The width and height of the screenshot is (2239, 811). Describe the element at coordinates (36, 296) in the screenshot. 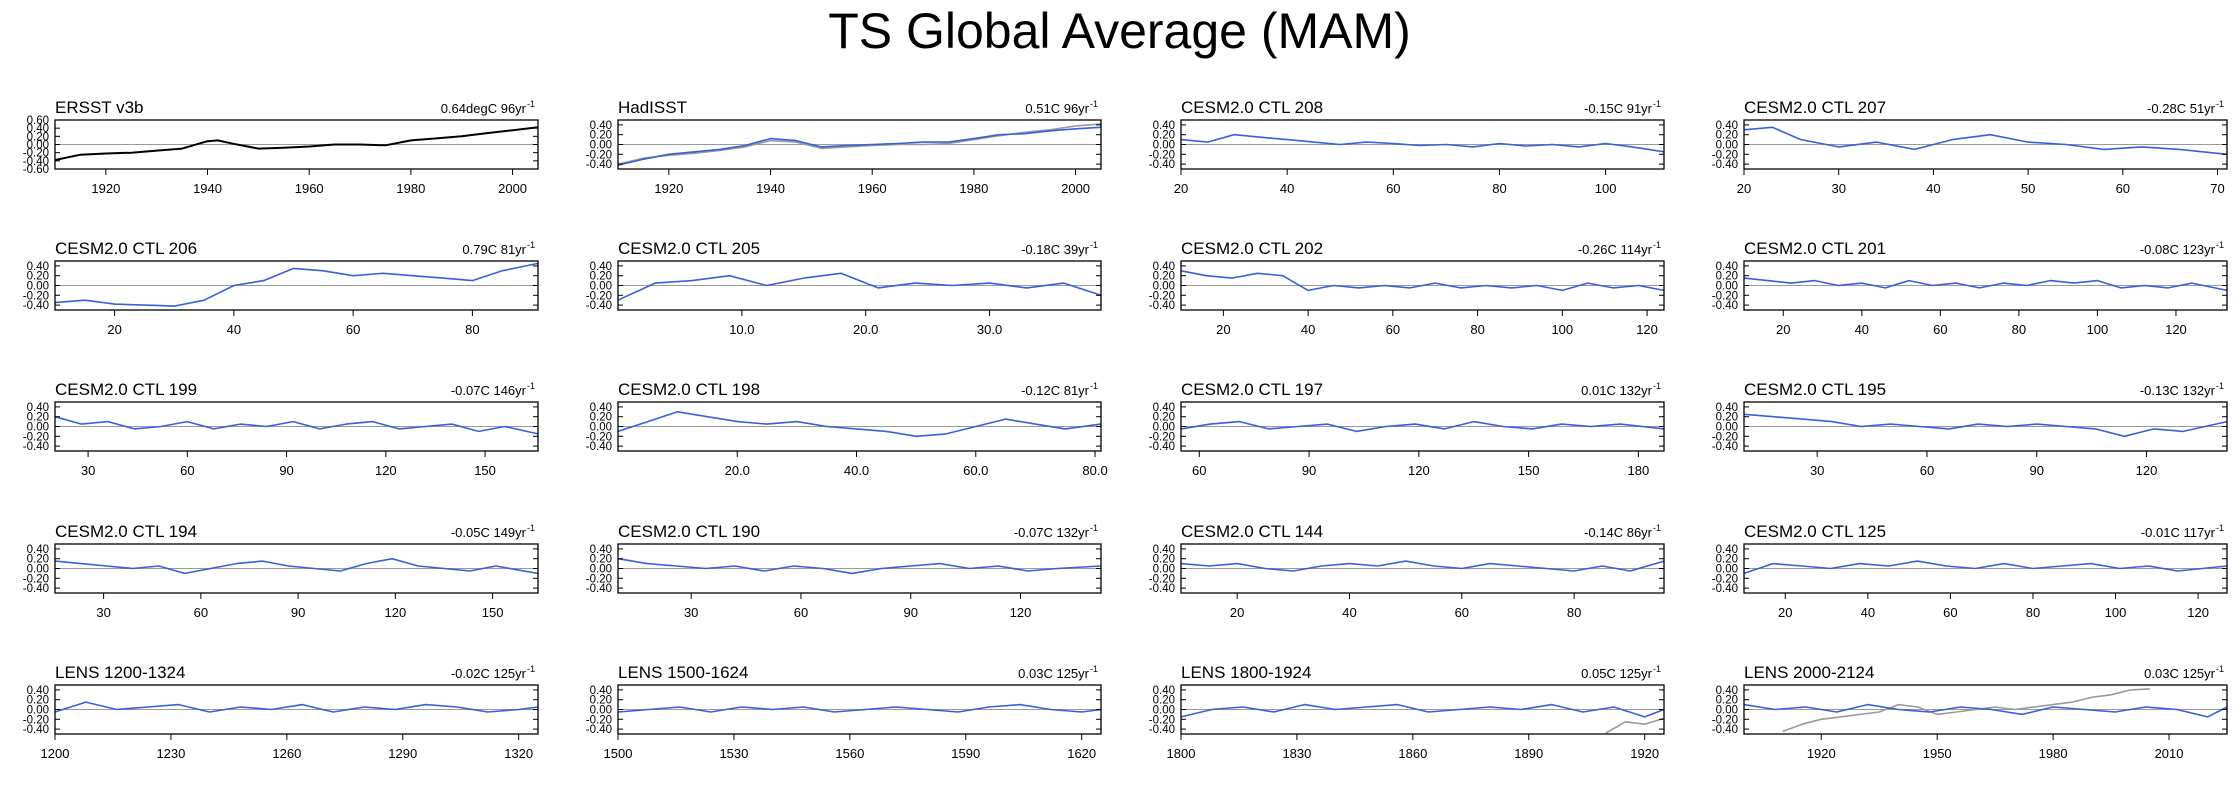

I see `panel-4-ytick-label-1: -0.20` at that location.